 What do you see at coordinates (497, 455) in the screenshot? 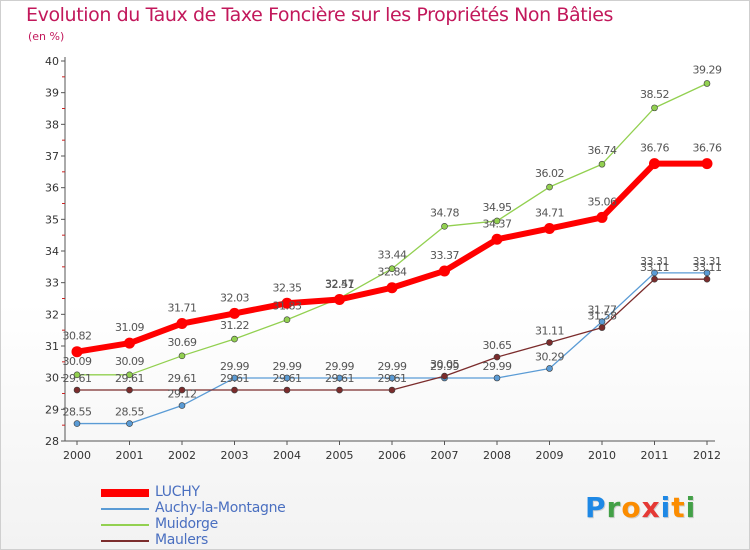
I see `x-tick-label: 2008` at bounding box center [497, 455].